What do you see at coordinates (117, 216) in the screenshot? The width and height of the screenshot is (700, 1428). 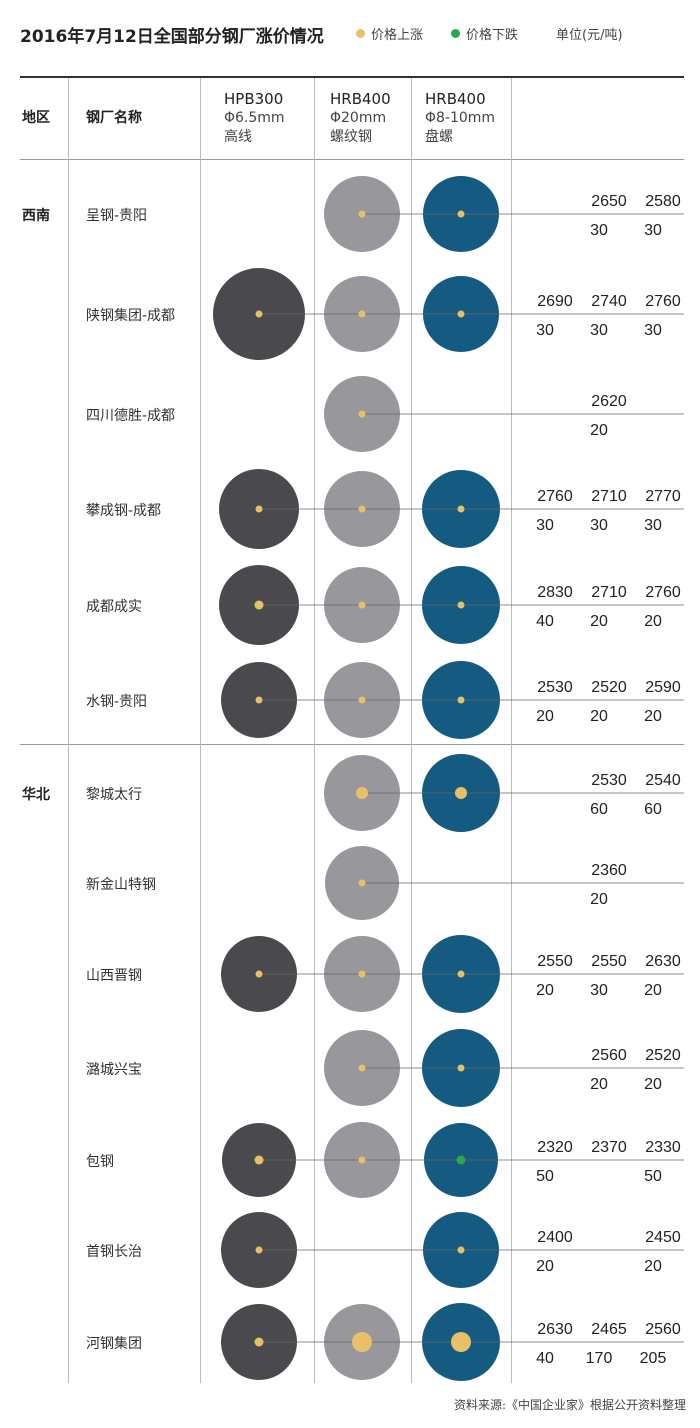 I see `mill-name: 呈钢-贵阳` at bounding box center [117, 216].